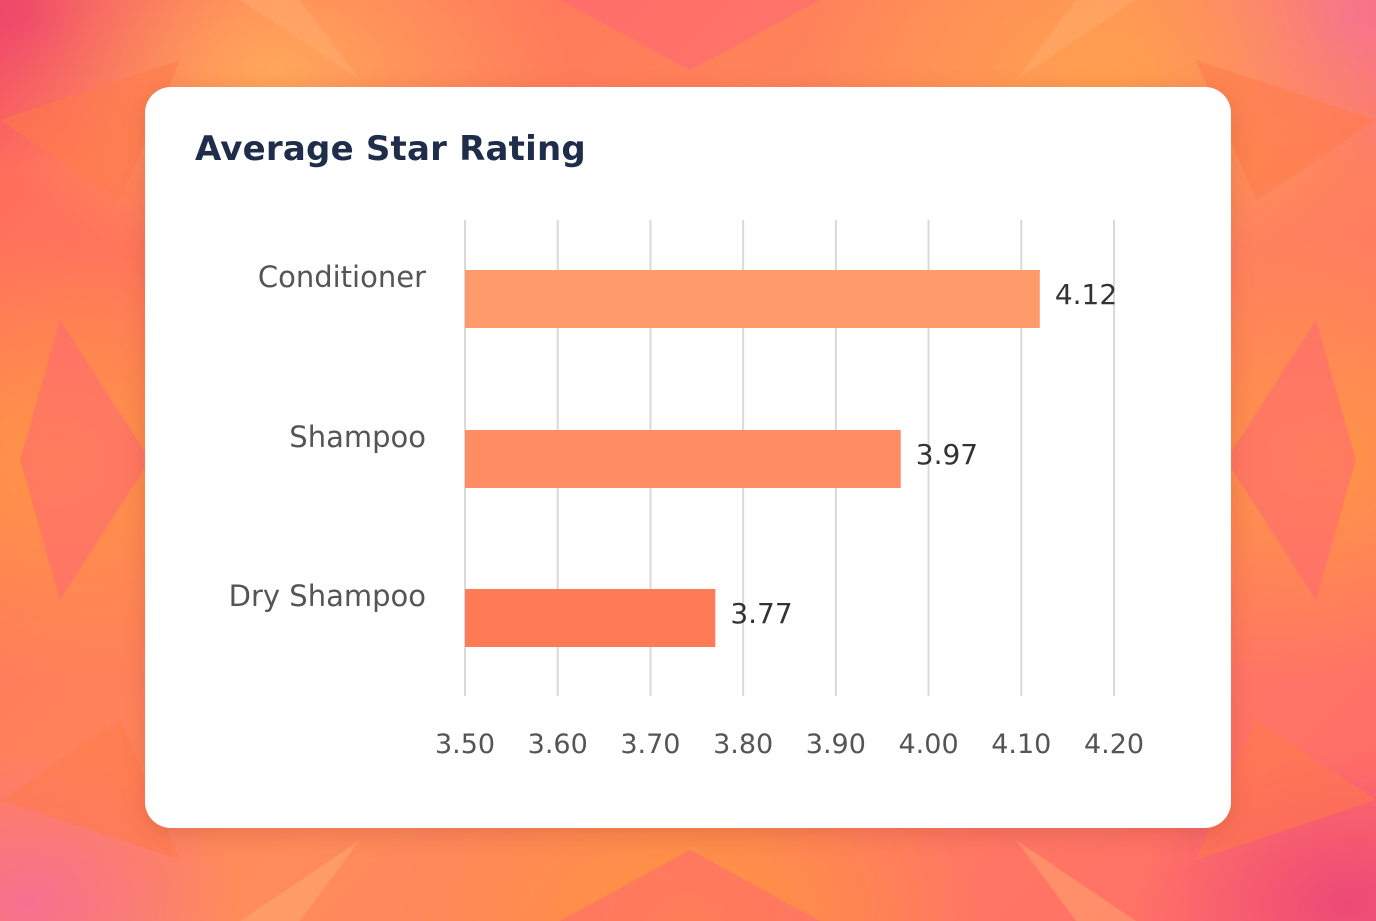 The width and height of the screenshot is (1376, 921). What do you see at coordinates (327, 596) in the screenshot?
I see `category-label: Dry Shampoo` at bounding box center [327, 596].